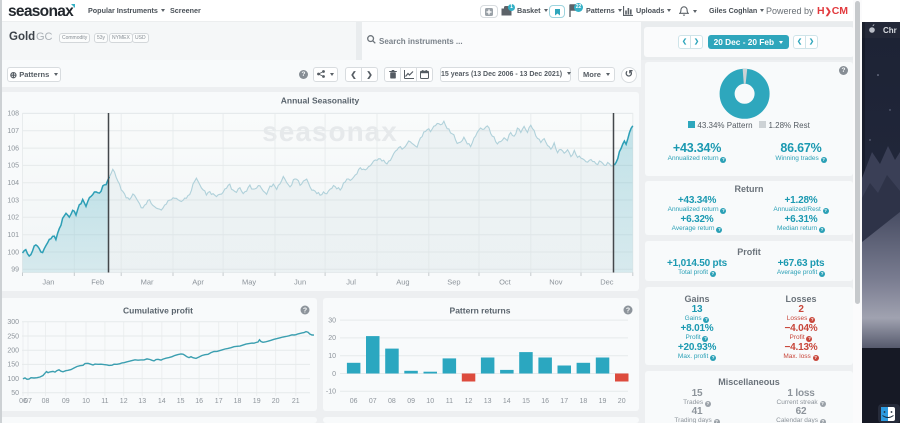 The height and width of the screenshot is (423, 900). I want to click on svg-text: 105, so click(13, 166).